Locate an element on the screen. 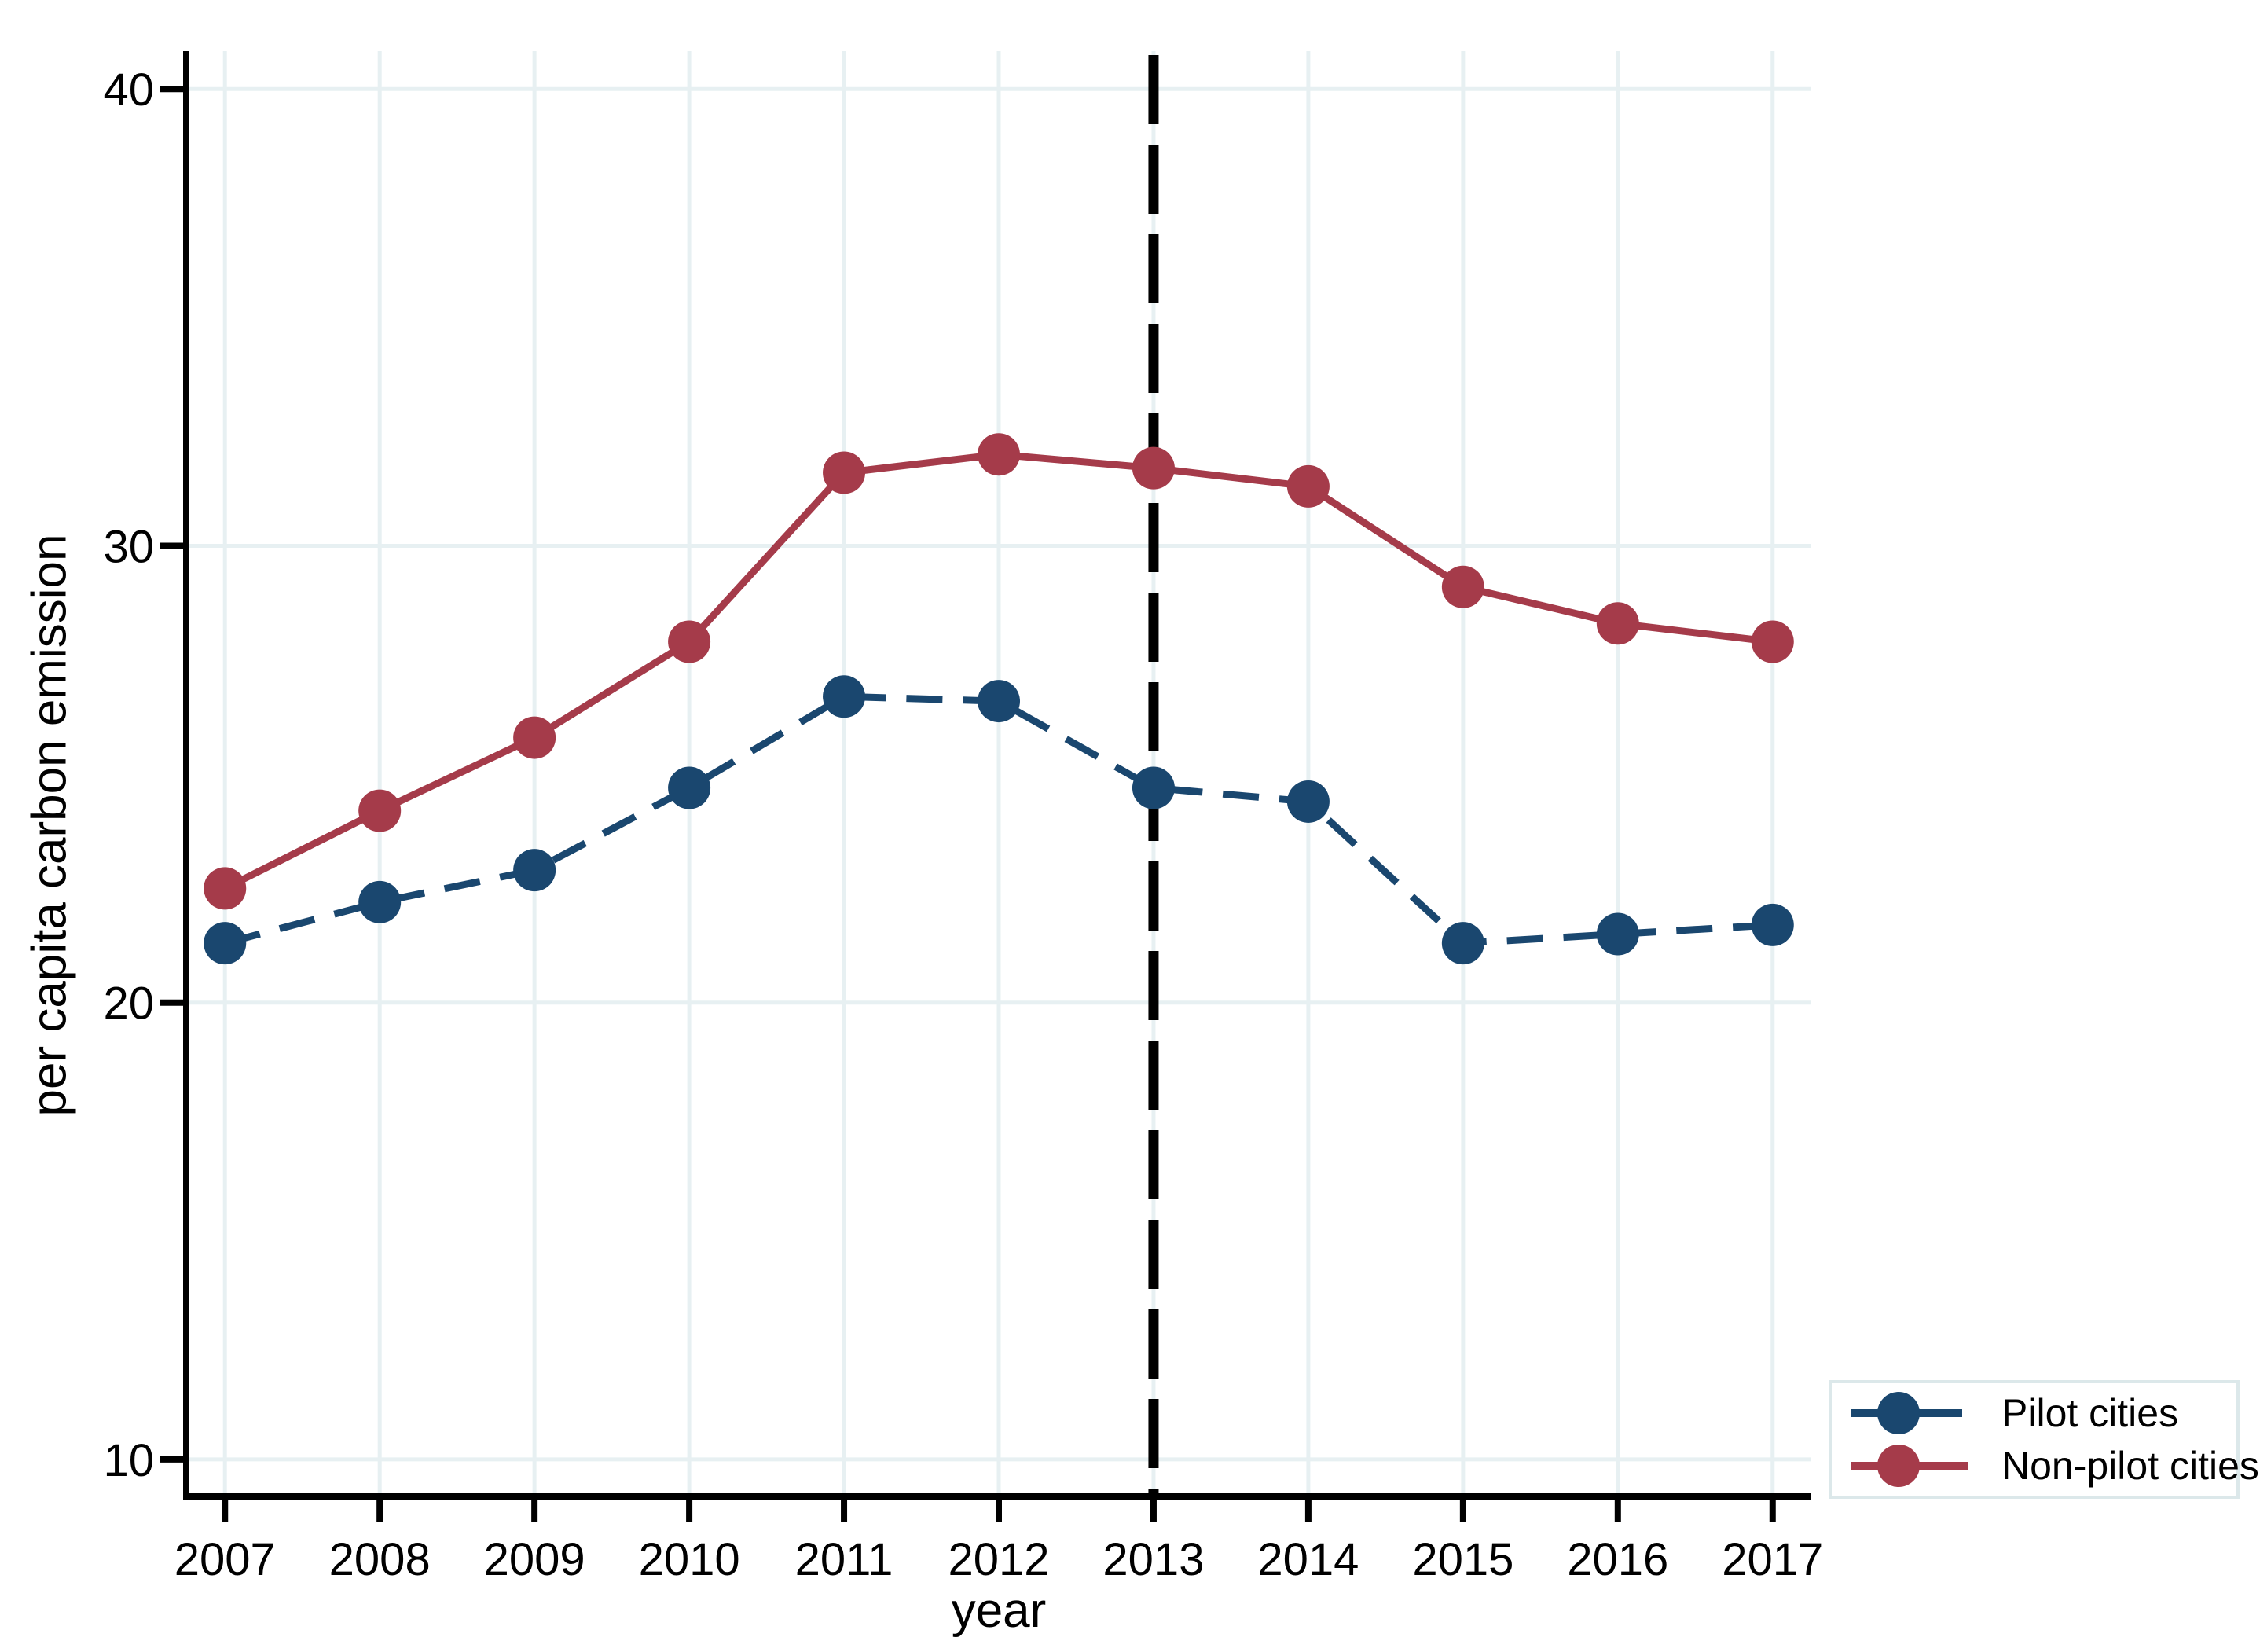 The height and width of the screenshot is (1652, 2260). data-point-non-pilot-cities-2015 is located at coordinates (1463, 586).